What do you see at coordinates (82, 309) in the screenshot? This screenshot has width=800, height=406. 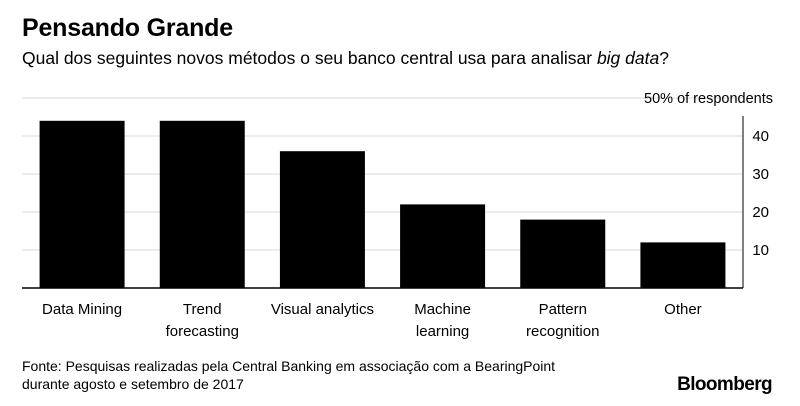 I see `x-tick-label-0-0: Data Mining` at bounding box center [82, 309].